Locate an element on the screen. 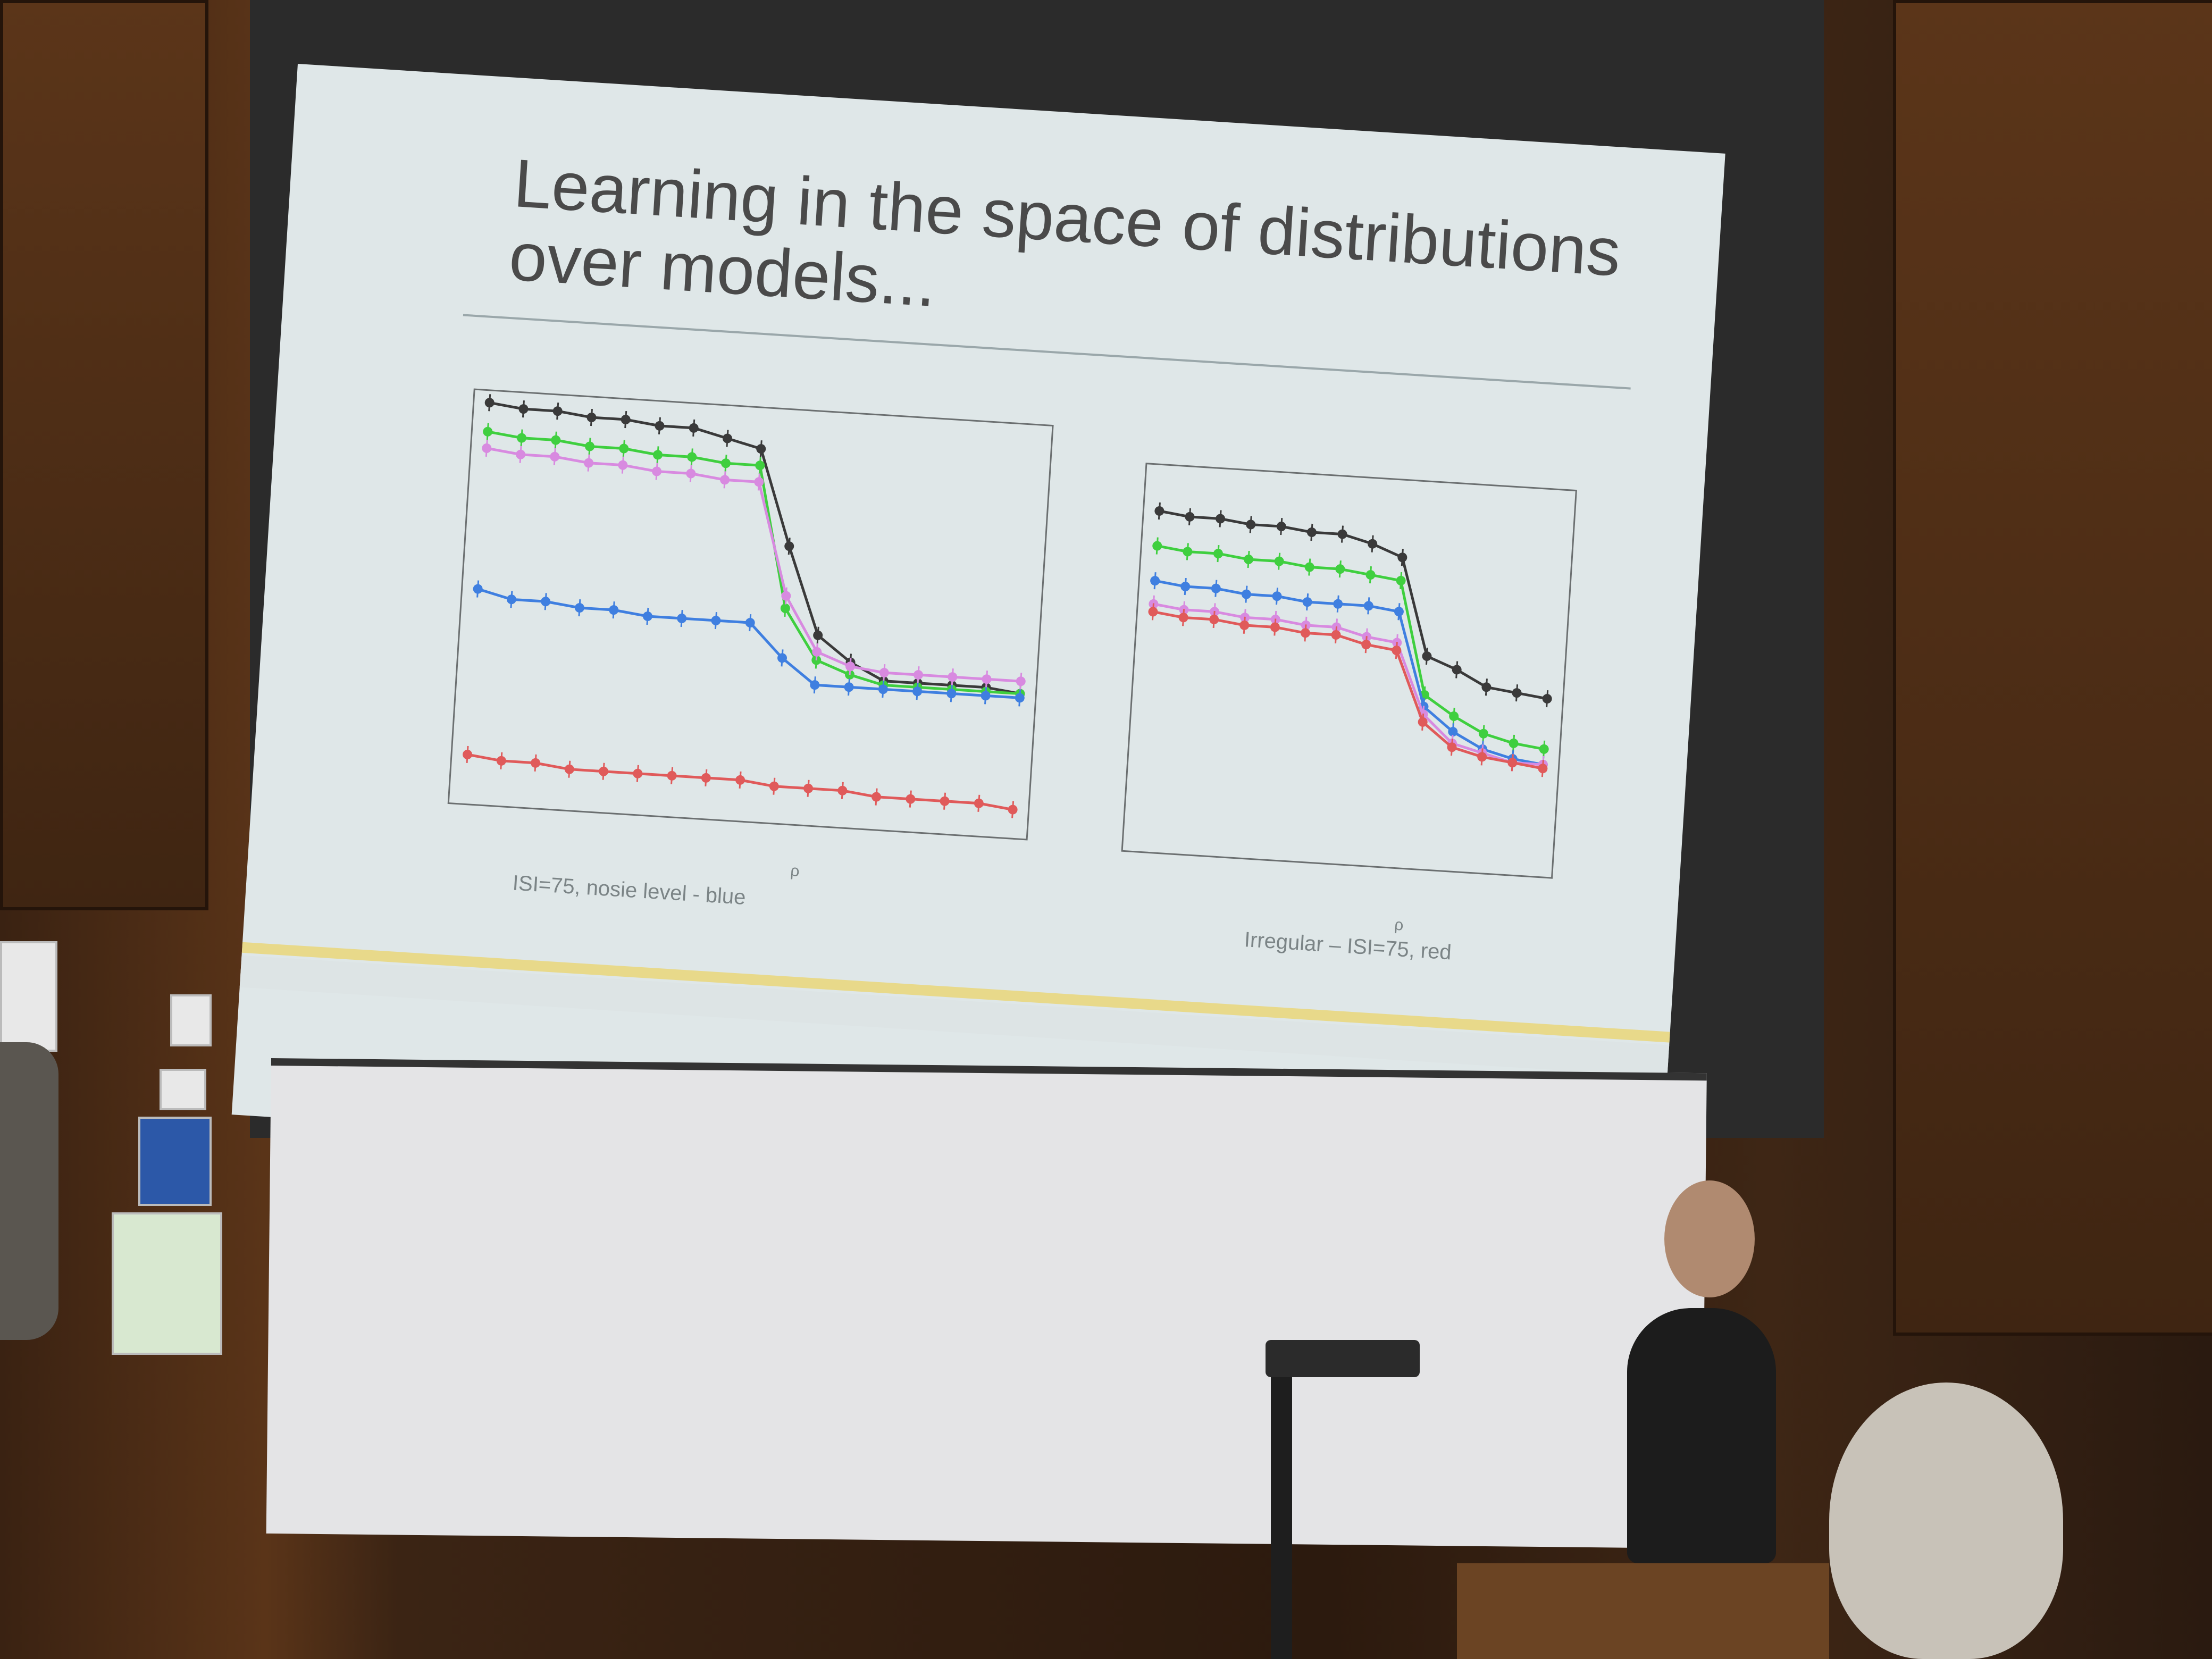 This screenshot has height=1659, width=2212. axis-symbol-left: ρ is located at coordinates (795, 871).